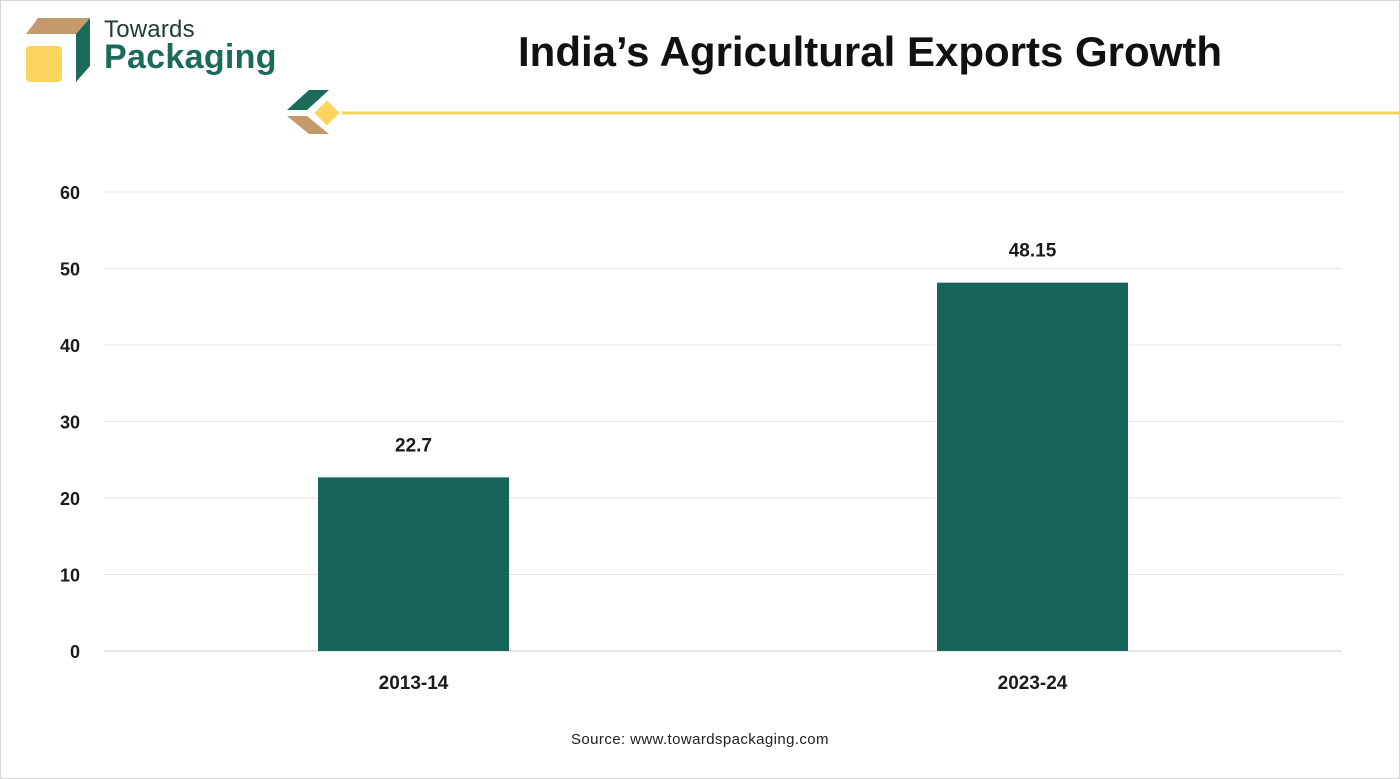  Describe the element at coordinates (700, 739) in the screenshot. I see `source-note: Source: www.towardspackaging.com` at that location.